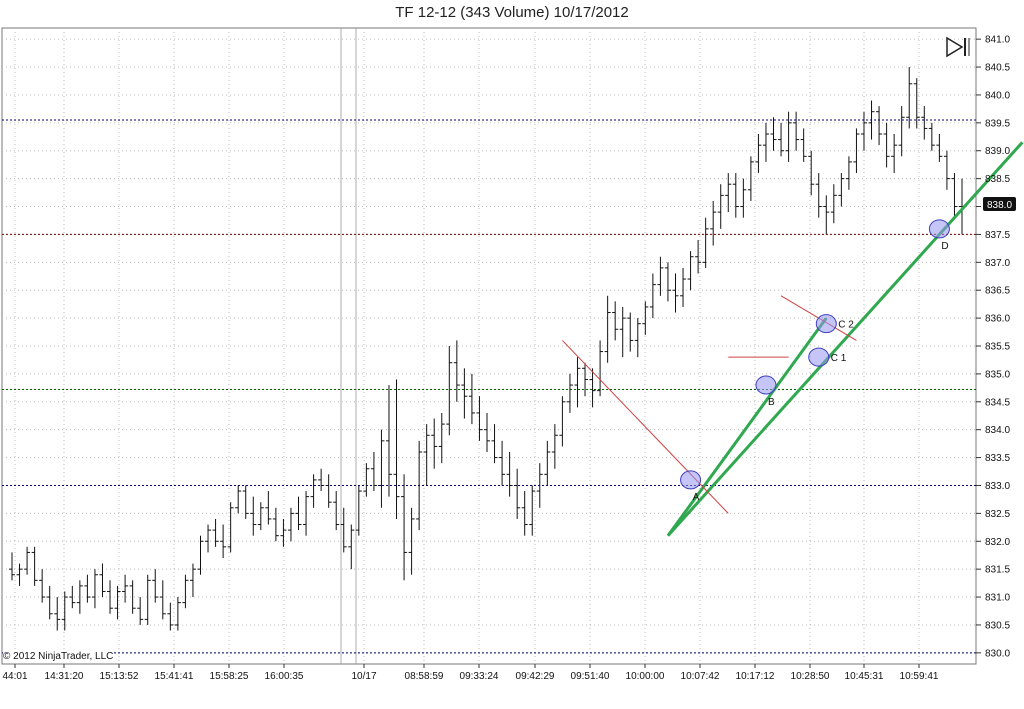 The height and width of the screenshot is (709, 1024). What do you see at coordinates (700, 676) in the screenshot?
I see `x-tick-label: 10:07:42` at bounding box center [700, 676].